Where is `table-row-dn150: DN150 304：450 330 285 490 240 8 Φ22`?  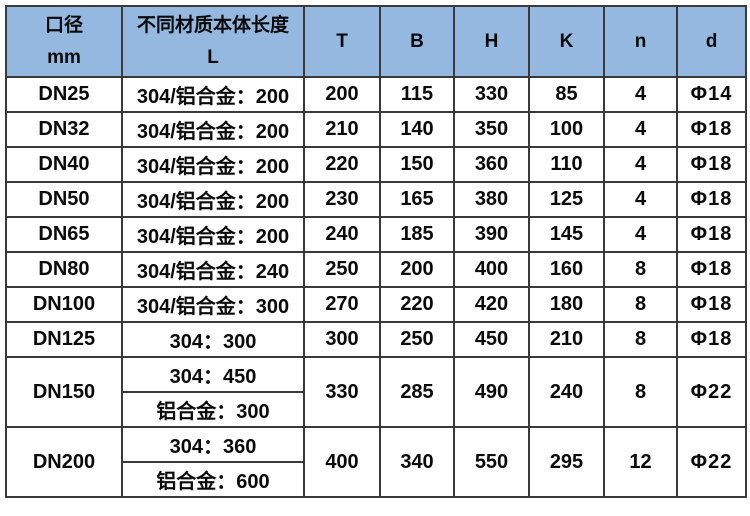 table-row-dn150: DN150 304：450 330 285 490 240 8 Φ22 is located at coordinates (376, 392).